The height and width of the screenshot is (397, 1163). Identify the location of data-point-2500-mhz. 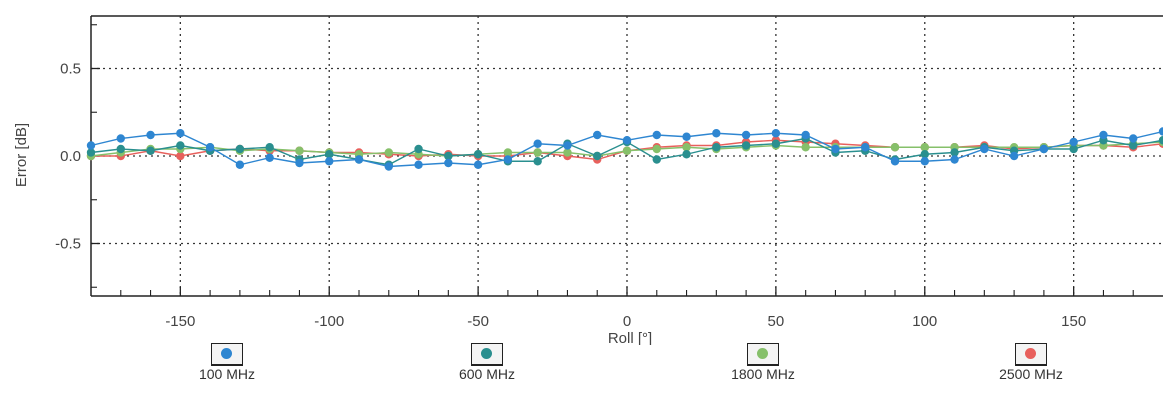
(180, 156).